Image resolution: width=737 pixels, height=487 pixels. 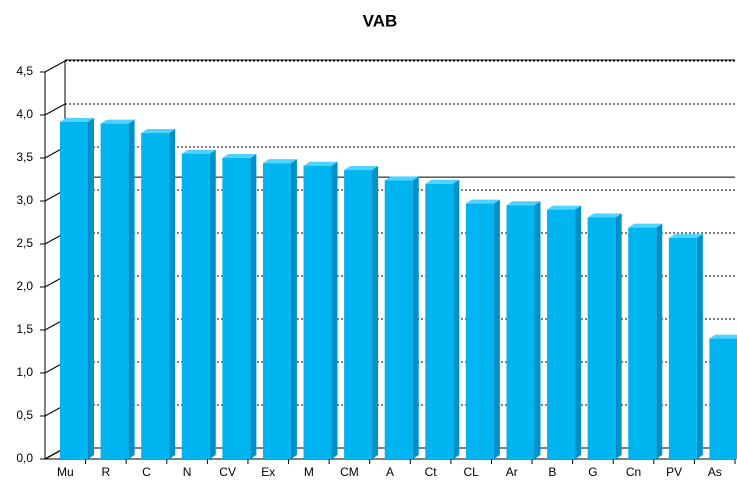 I want to click on x-tick-label: A, so click(x=390, y=472).